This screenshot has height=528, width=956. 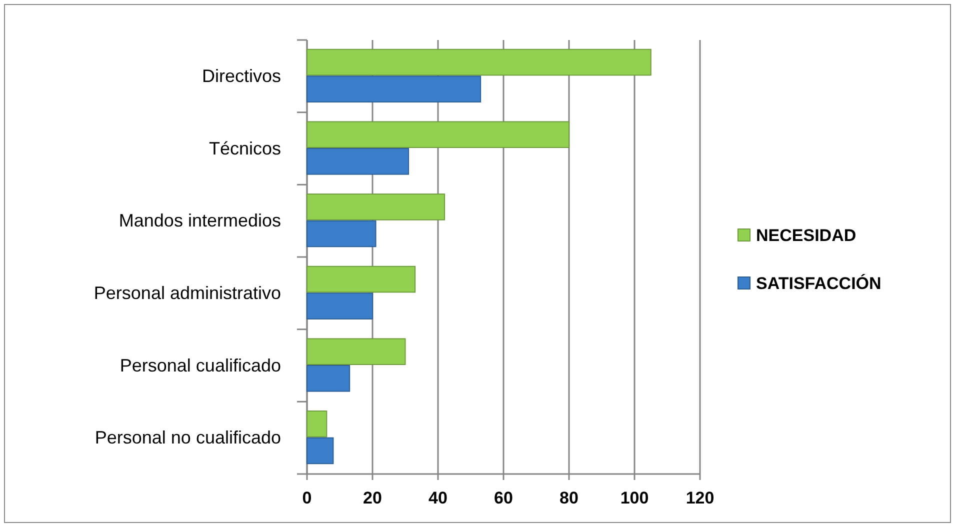 What do you see at coordinates (503, 498) in the screenshot?
I see `x-tick-label: 60` at bounding box center [503, 498].